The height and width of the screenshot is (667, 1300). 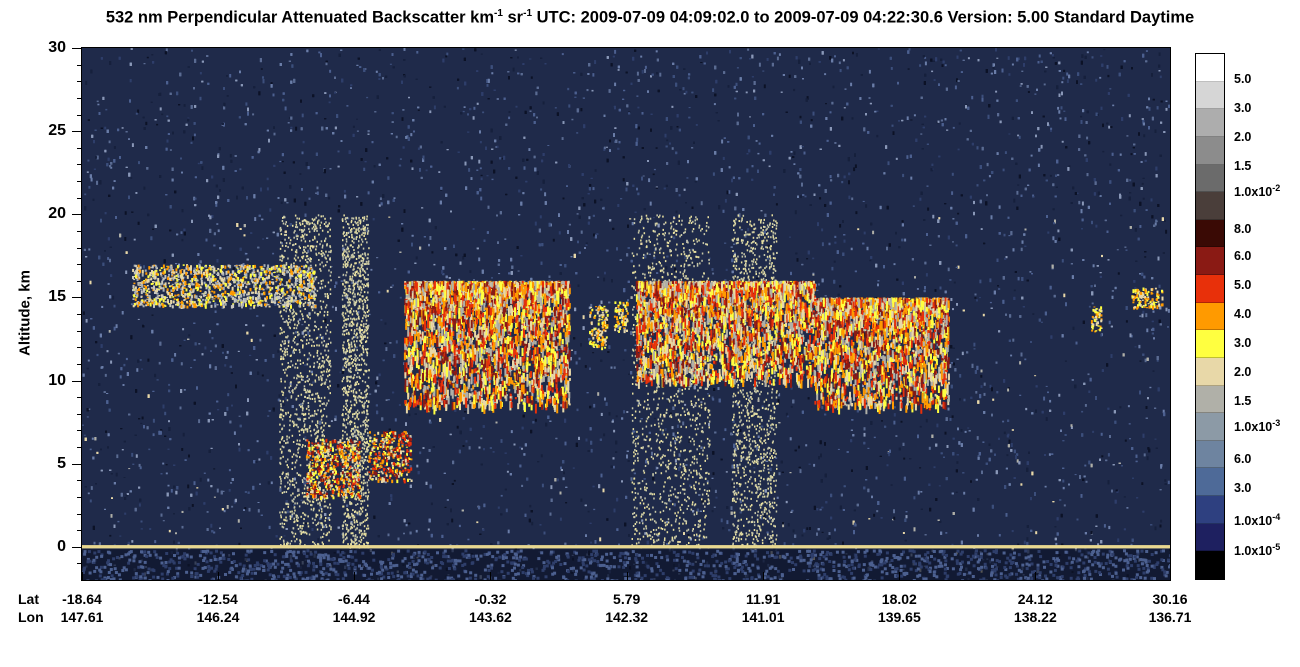 What do you see at coordinates (35, 381) in the screenshot?
I see `y-tick-label: 10` at bounding box center [35, 381].